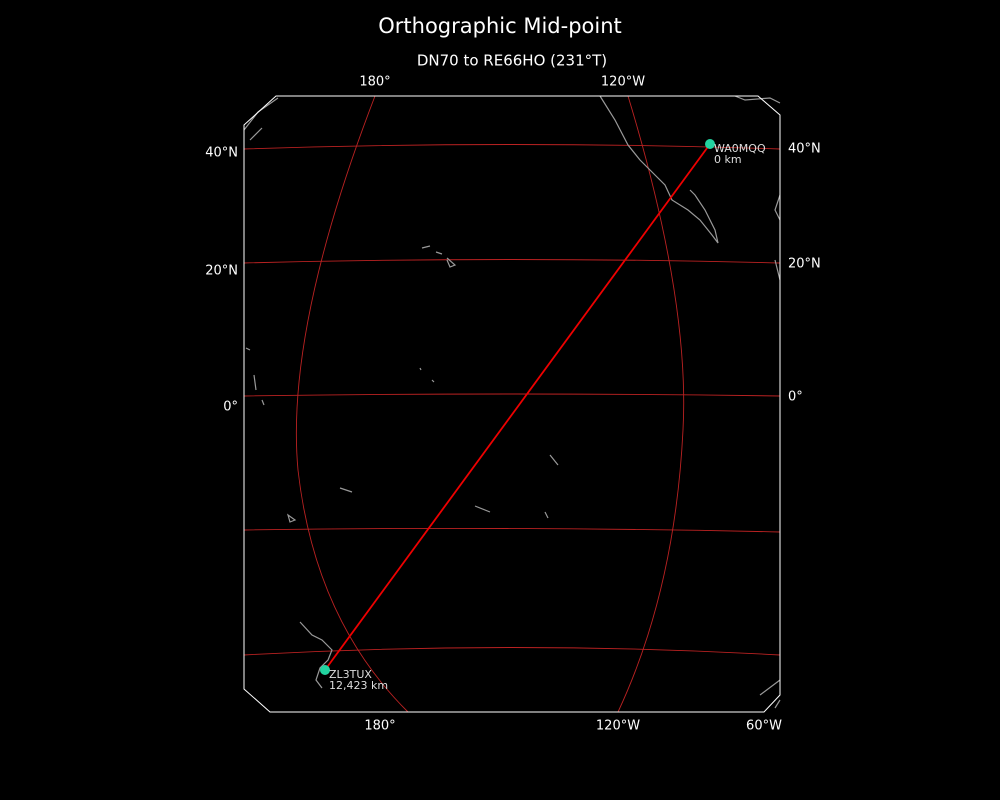 The width and height of the screenshot is (1000, 800). I want to click on top-label: 180°, so click(374, 82).